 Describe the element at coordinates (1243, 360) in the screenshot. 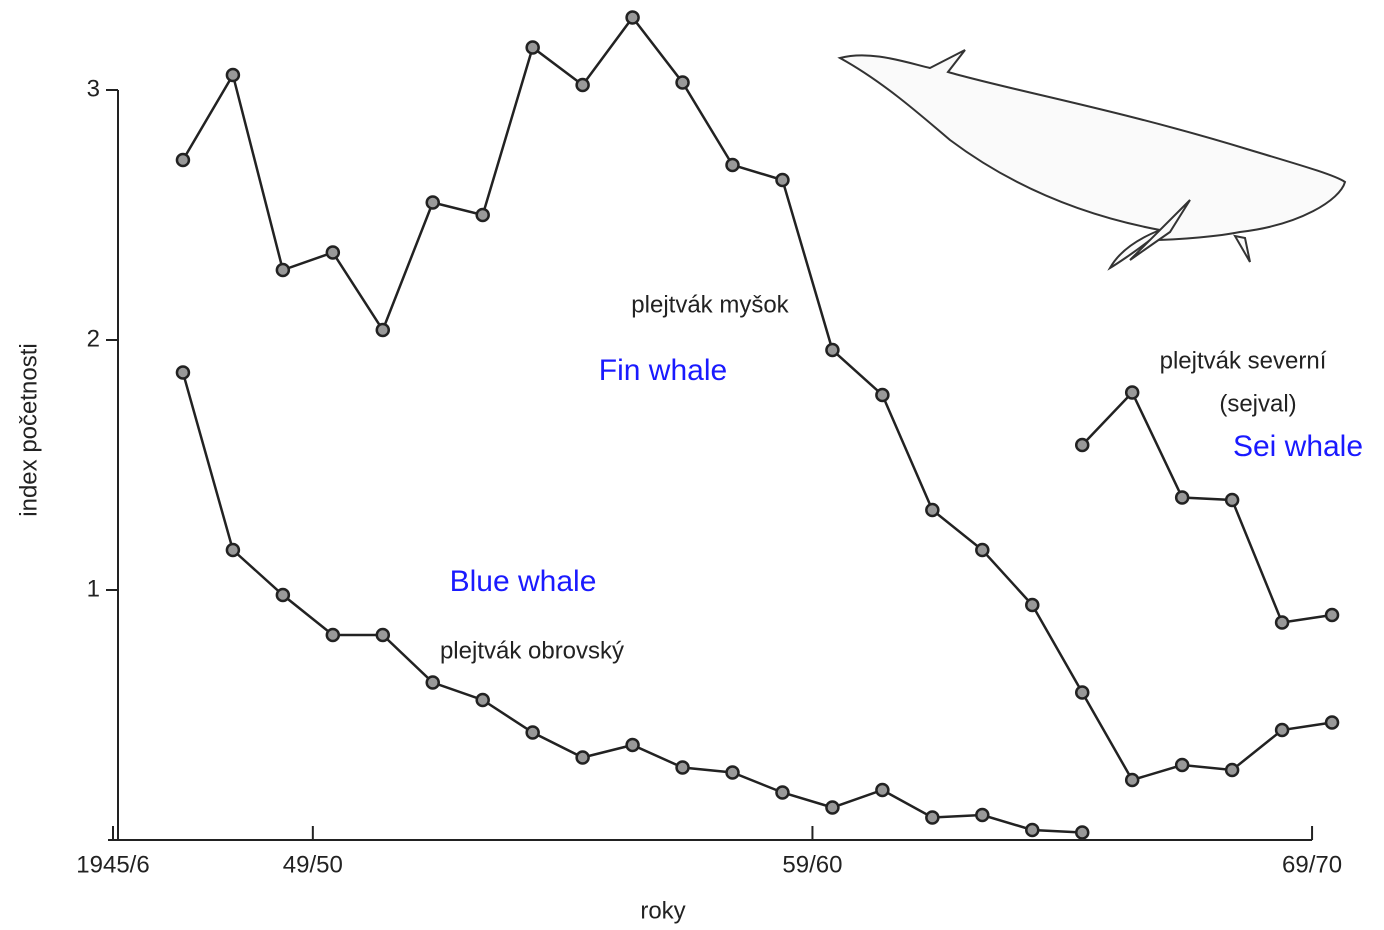

I see `series-label: plejtvák severní` at that location.